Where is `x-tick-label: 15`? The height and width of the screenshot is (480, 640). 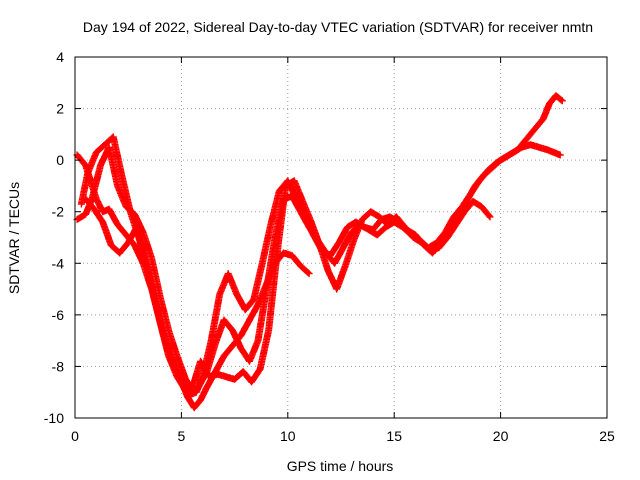 x-tick-label: 15 is located at coordinates (394, 436).